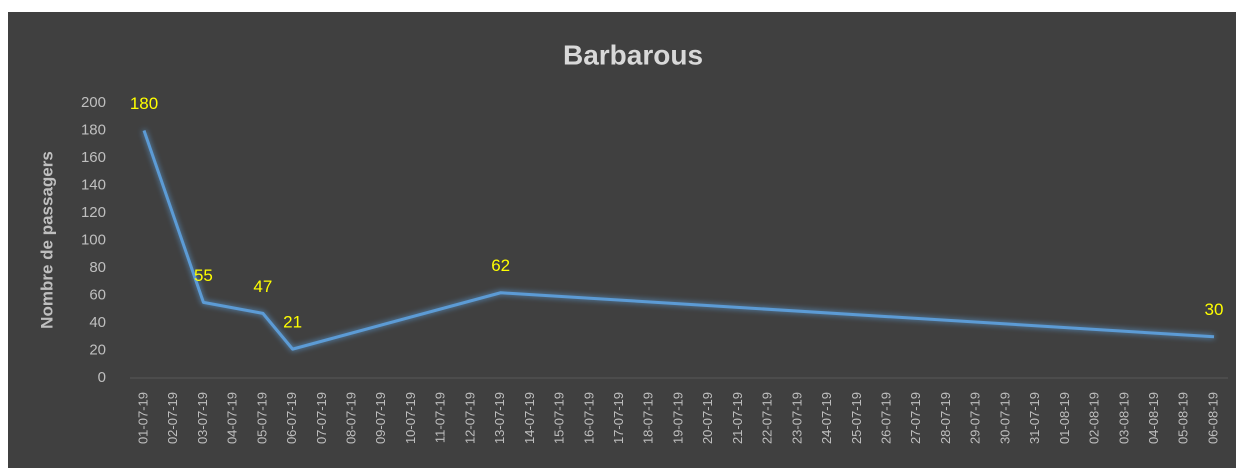 This screenshot has width=1243, height=468. Describe the element at coordinates (1094, 418) in the screenshot. I see `x-tick-label: 02-08-19` at that location.